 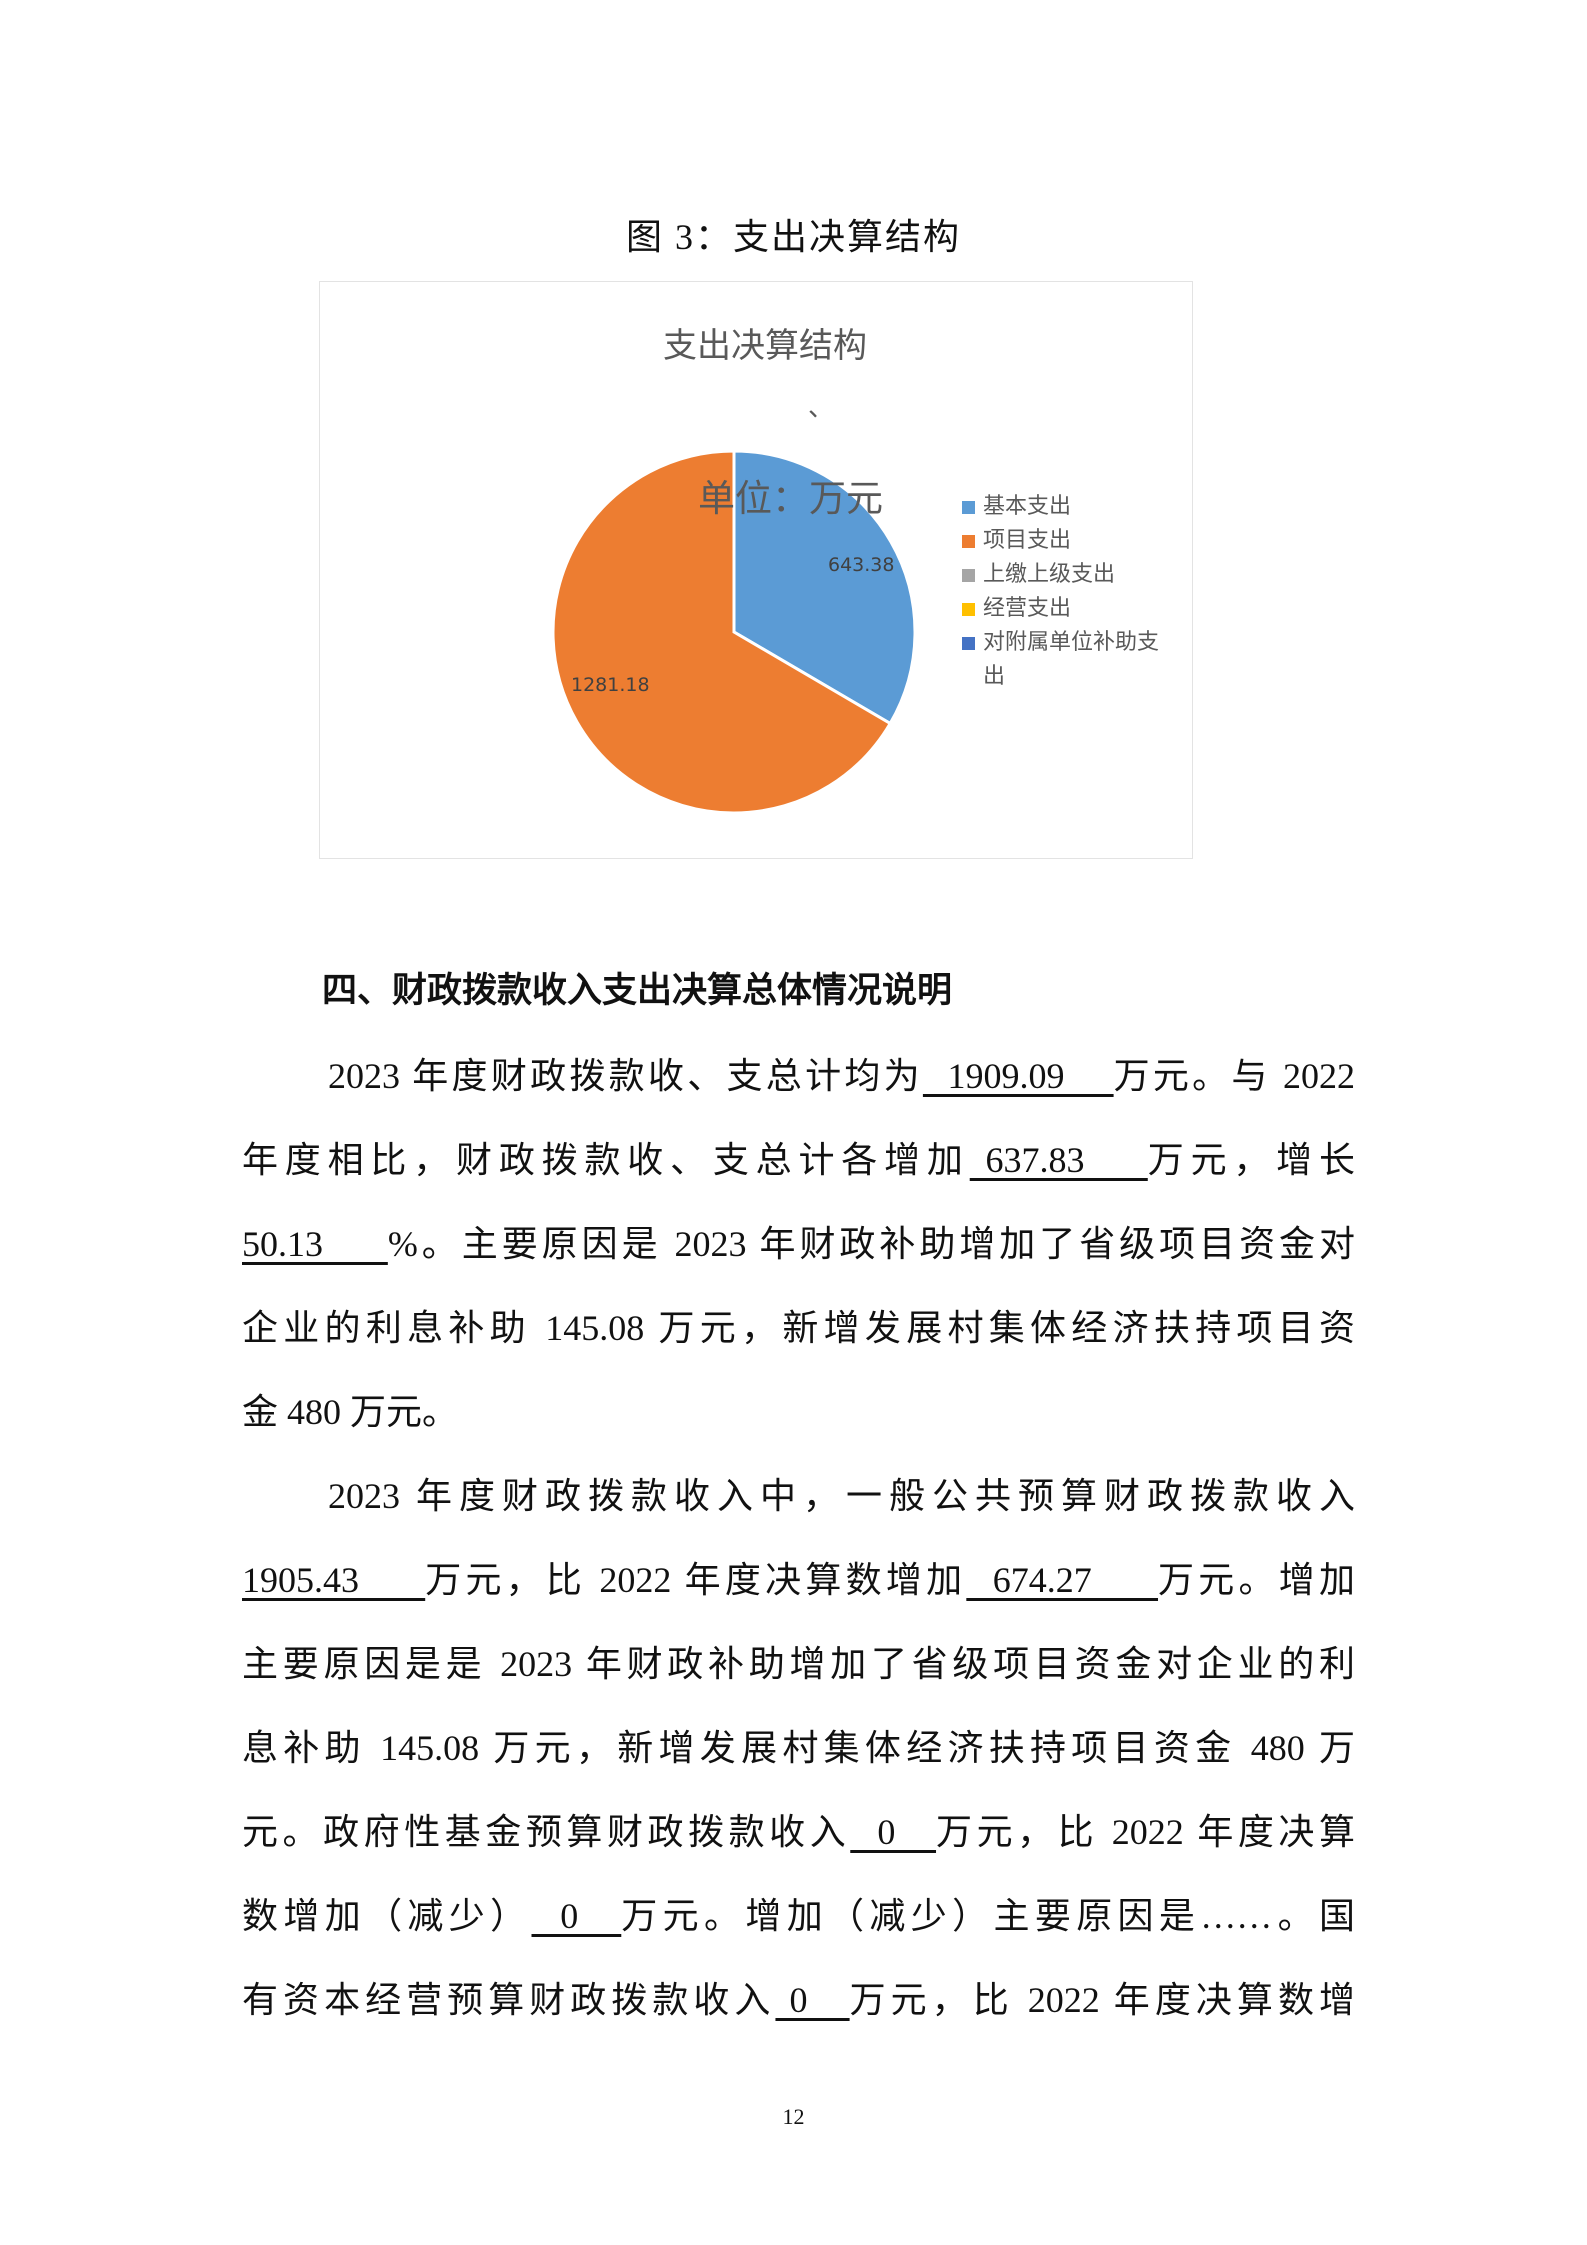 I want to click on text-segment: 企业的利息补助 145.08 万元，新增发展村集体经济扶持项目资, so click(x=798, y=1328).